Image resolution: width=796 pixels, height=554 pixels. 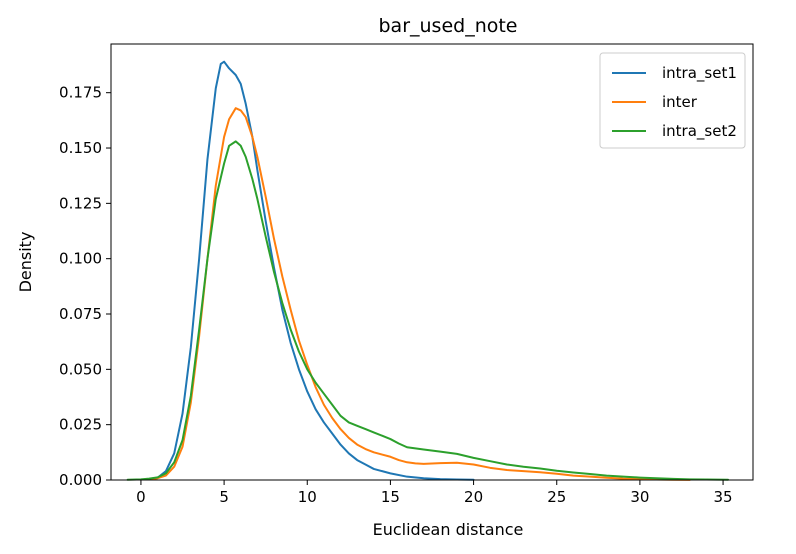 What do you see at coordinates (699, 73) in the screenshot?
I see `legend-label-intra_set1: intra_set1` at bounding box center [699, 73].